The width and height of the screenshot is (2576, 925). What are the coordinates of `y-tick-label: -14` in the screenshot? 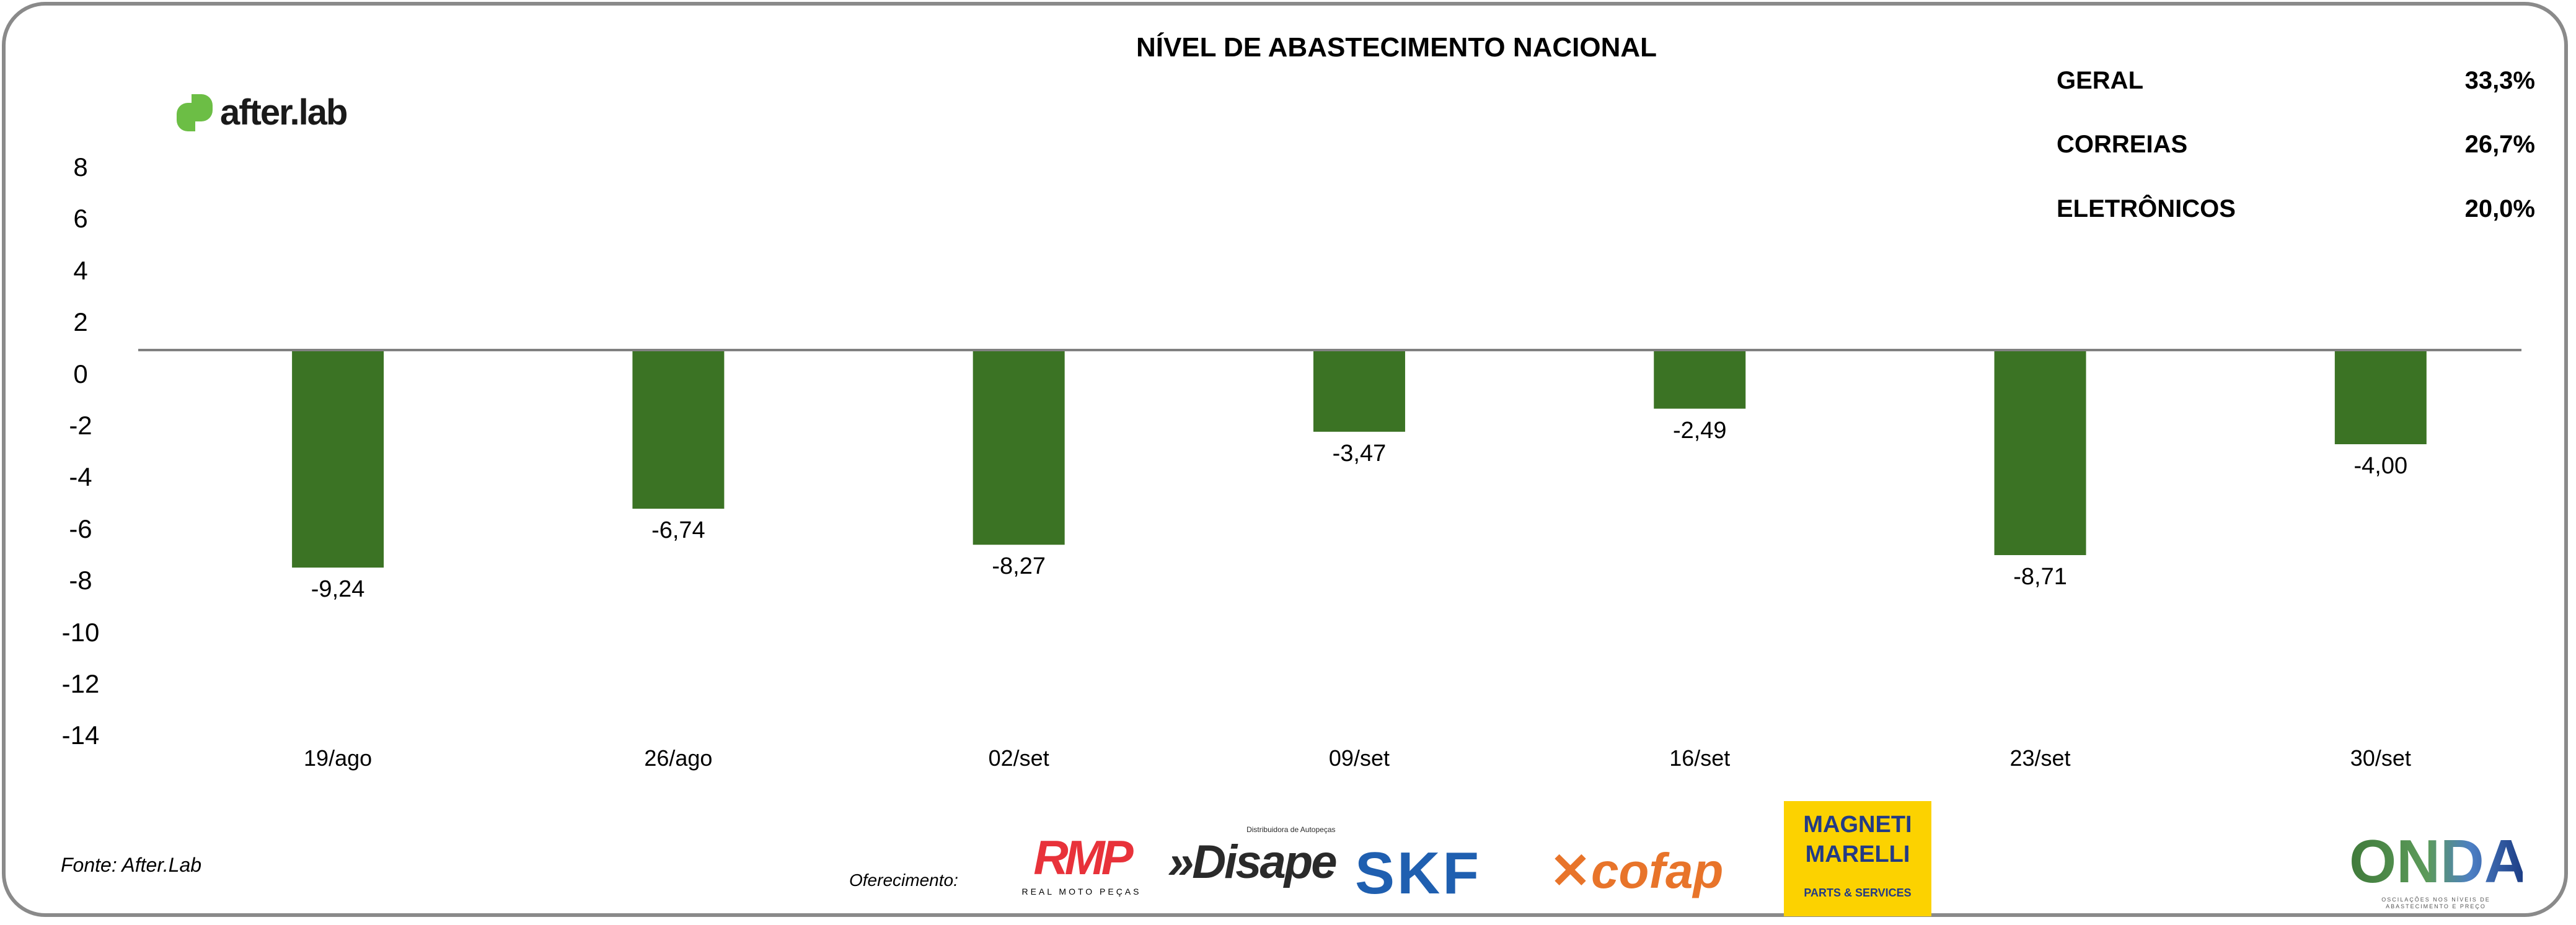 It's located at (80, 735).